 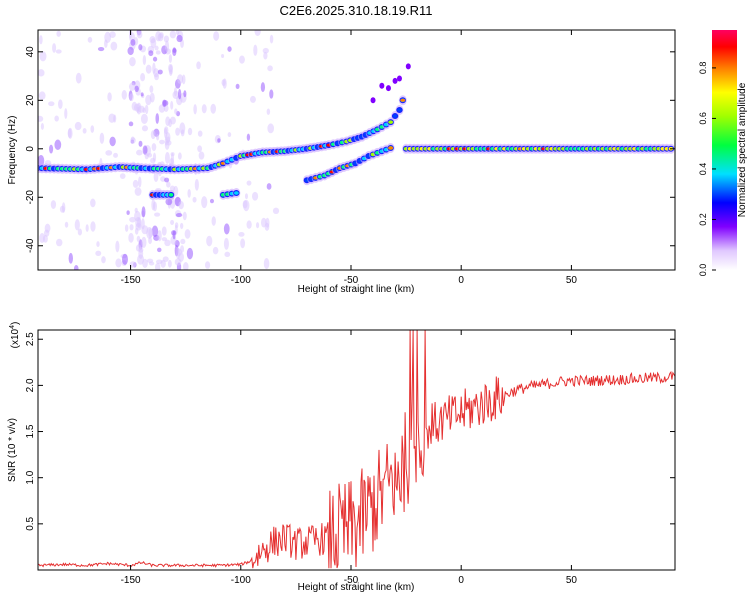 I want to click on colorbar-tick-label: 0.0, so click(x=703, y=270).